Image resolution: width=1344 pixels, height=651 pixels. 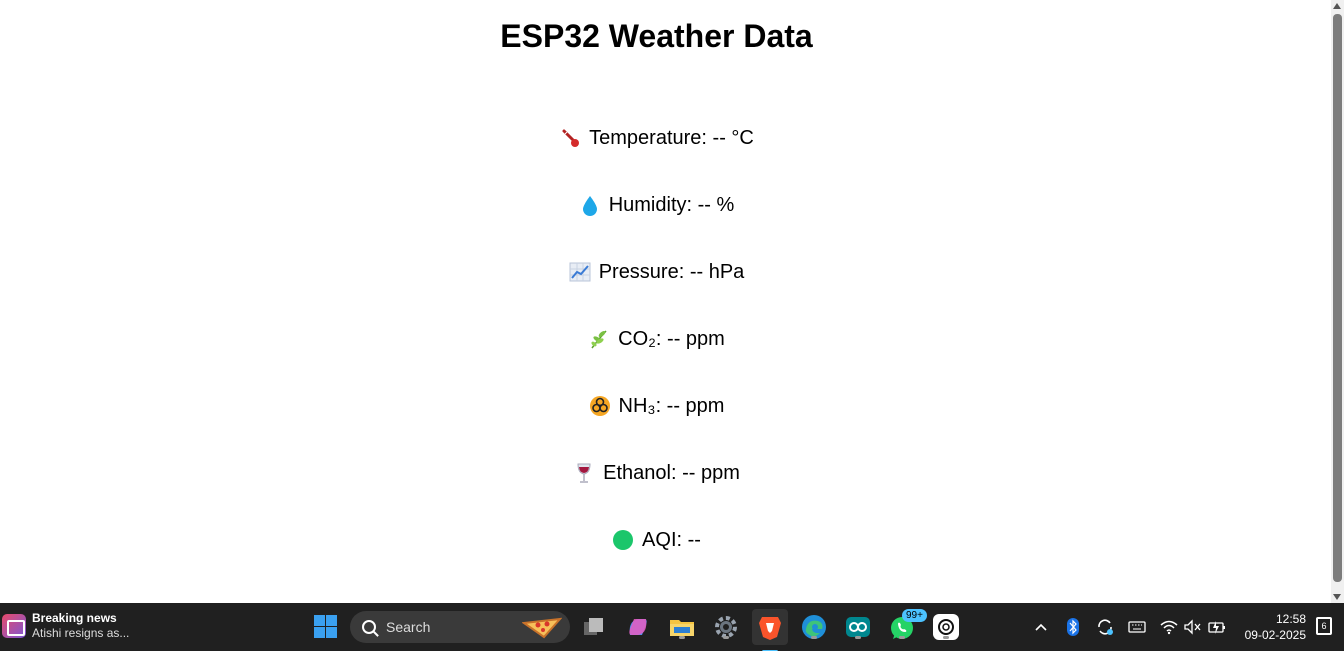 I want to click on bluetooth-icon, so click(x=1073, y=627).